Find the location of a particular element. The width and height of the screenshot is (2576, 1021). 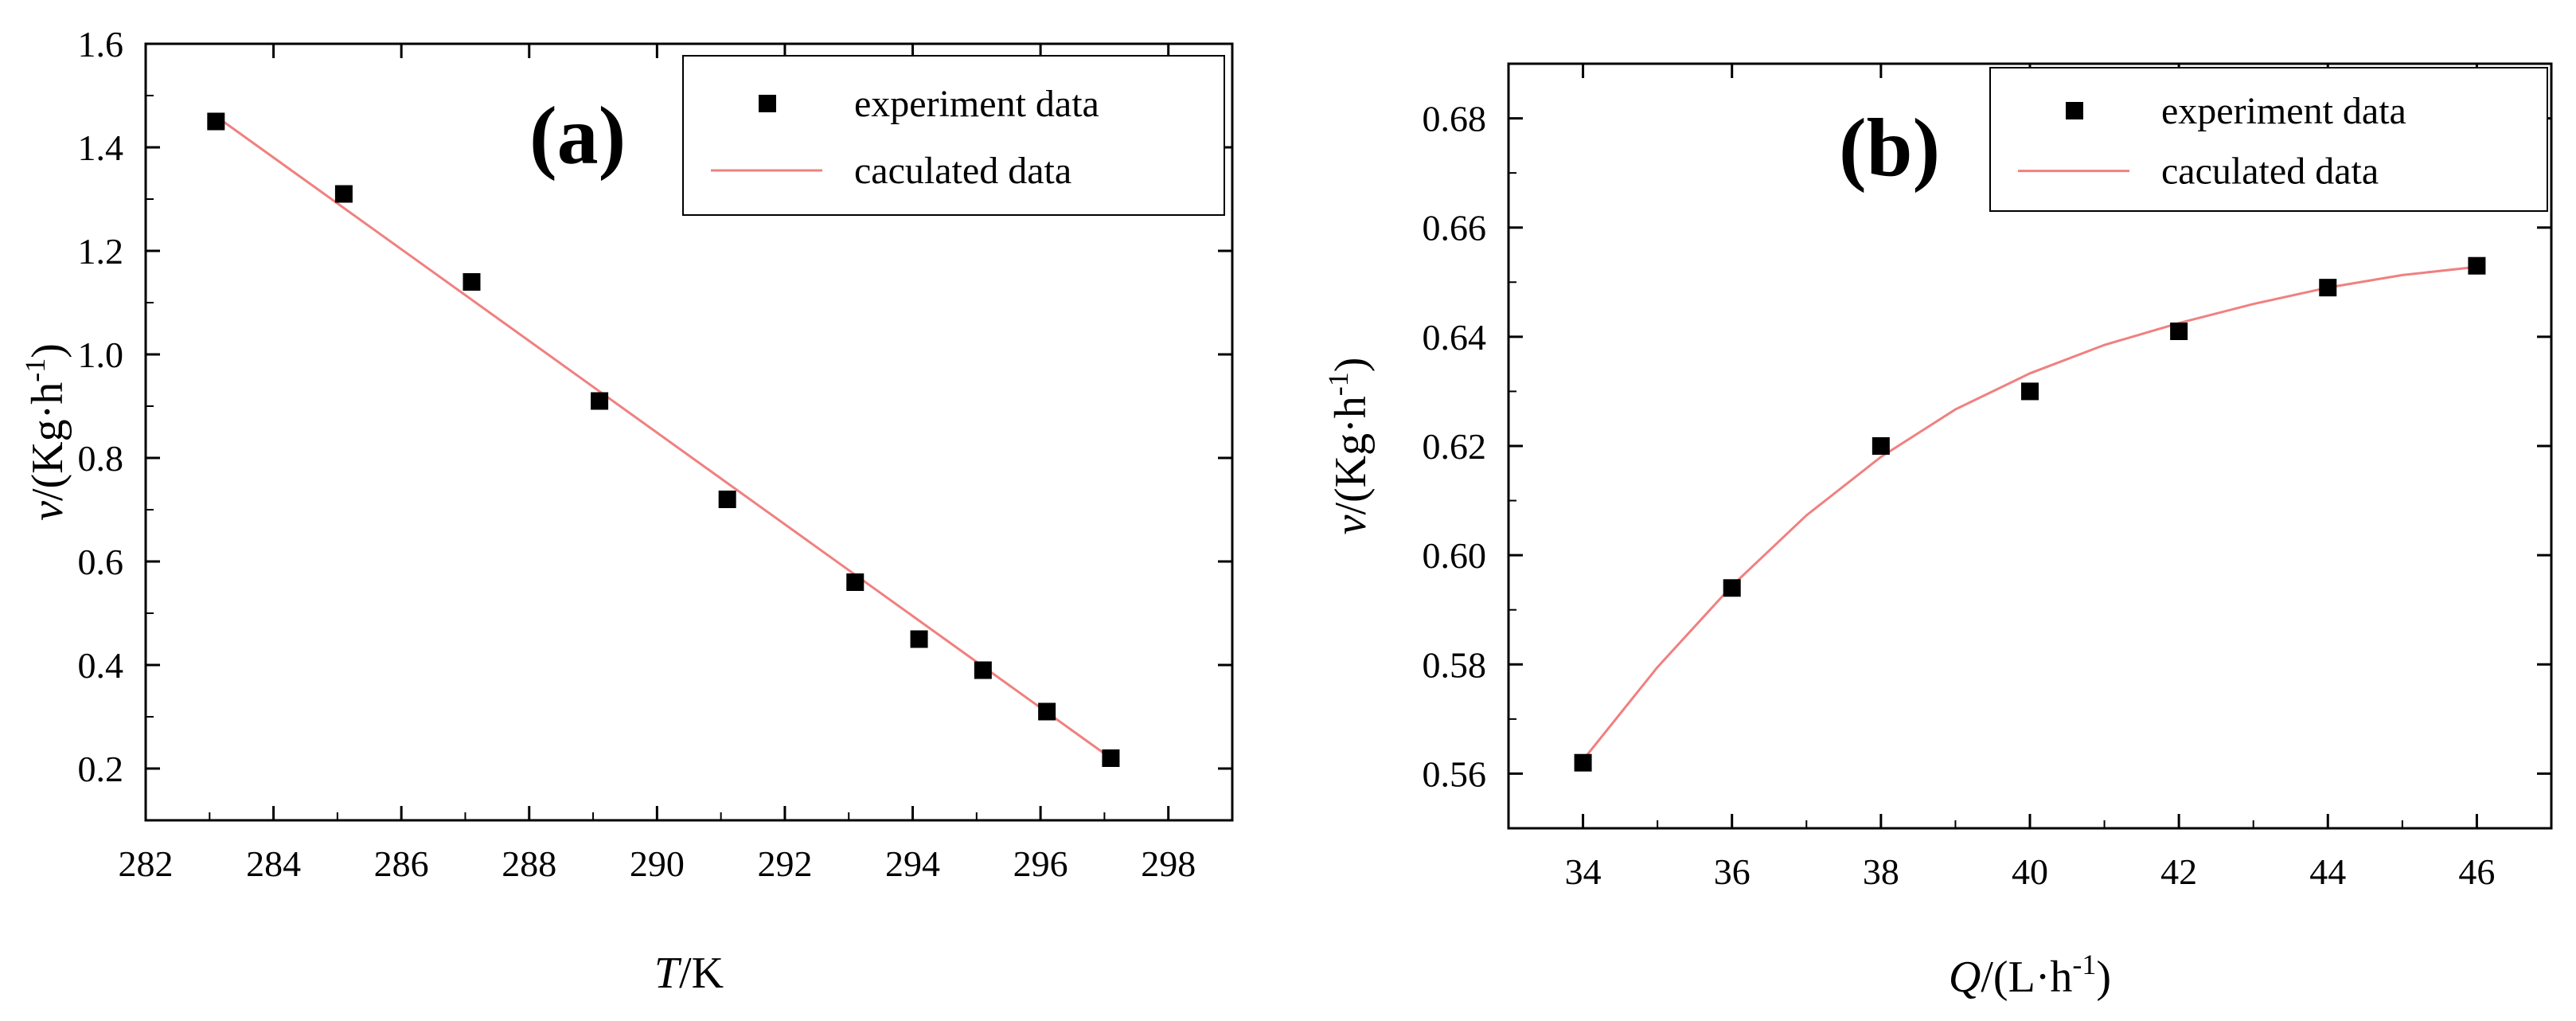

y-tick-label: 0.56 is located at coordinates (1455, 773).